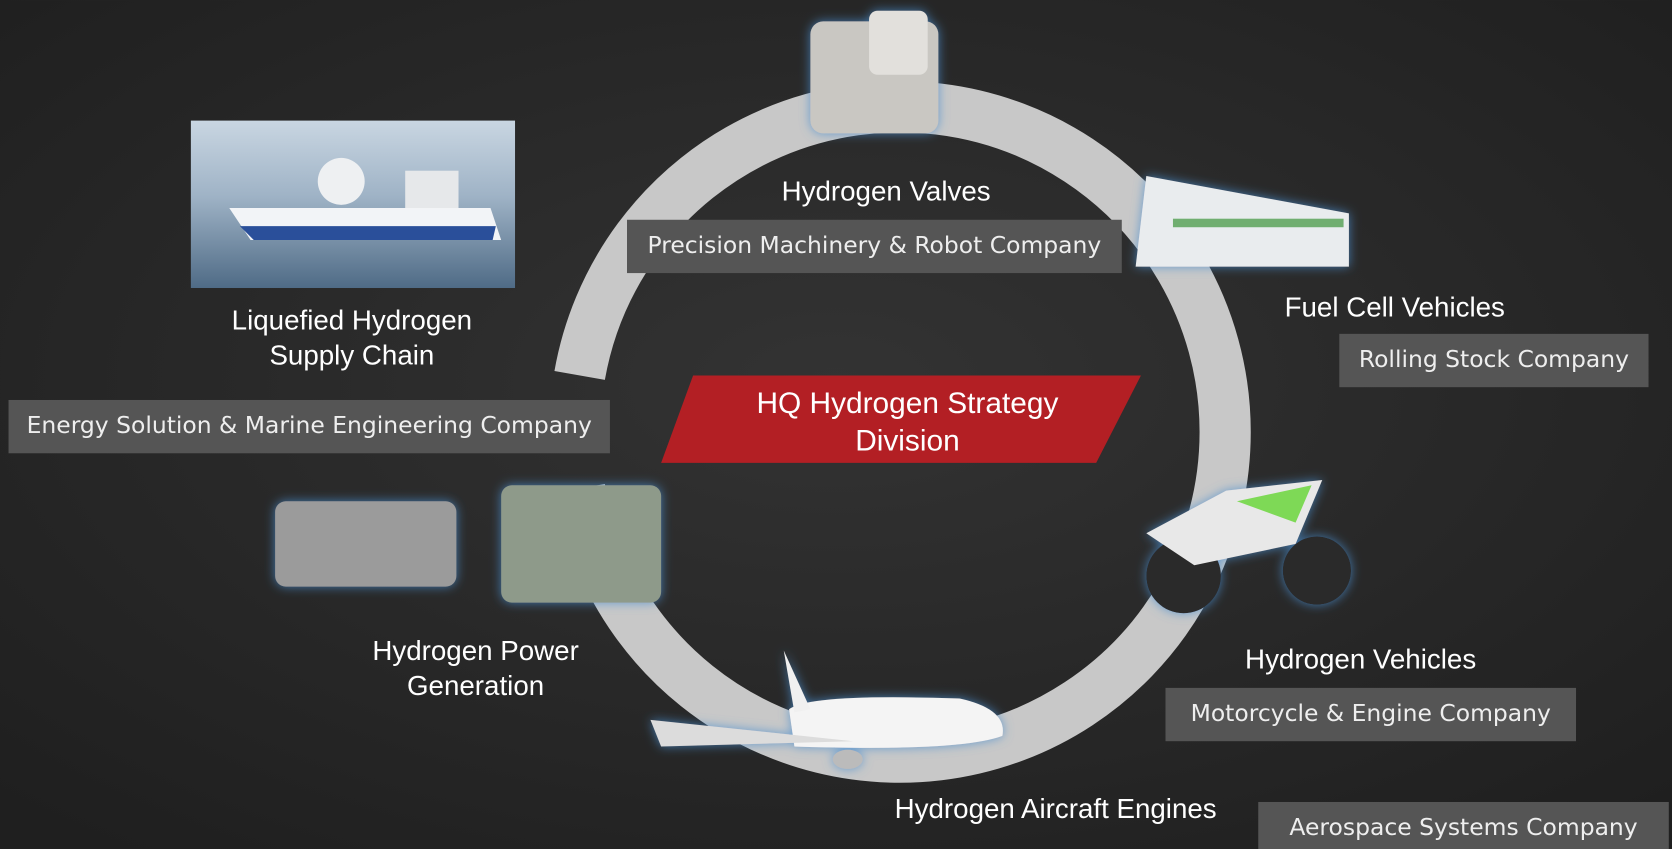 The height and width of the screenshot is (849, 1672). What do you see at coordinates (886, 190) in the screenshot?
I see `node-label: Hydrogen Valves` at bounding box center [886, 190].